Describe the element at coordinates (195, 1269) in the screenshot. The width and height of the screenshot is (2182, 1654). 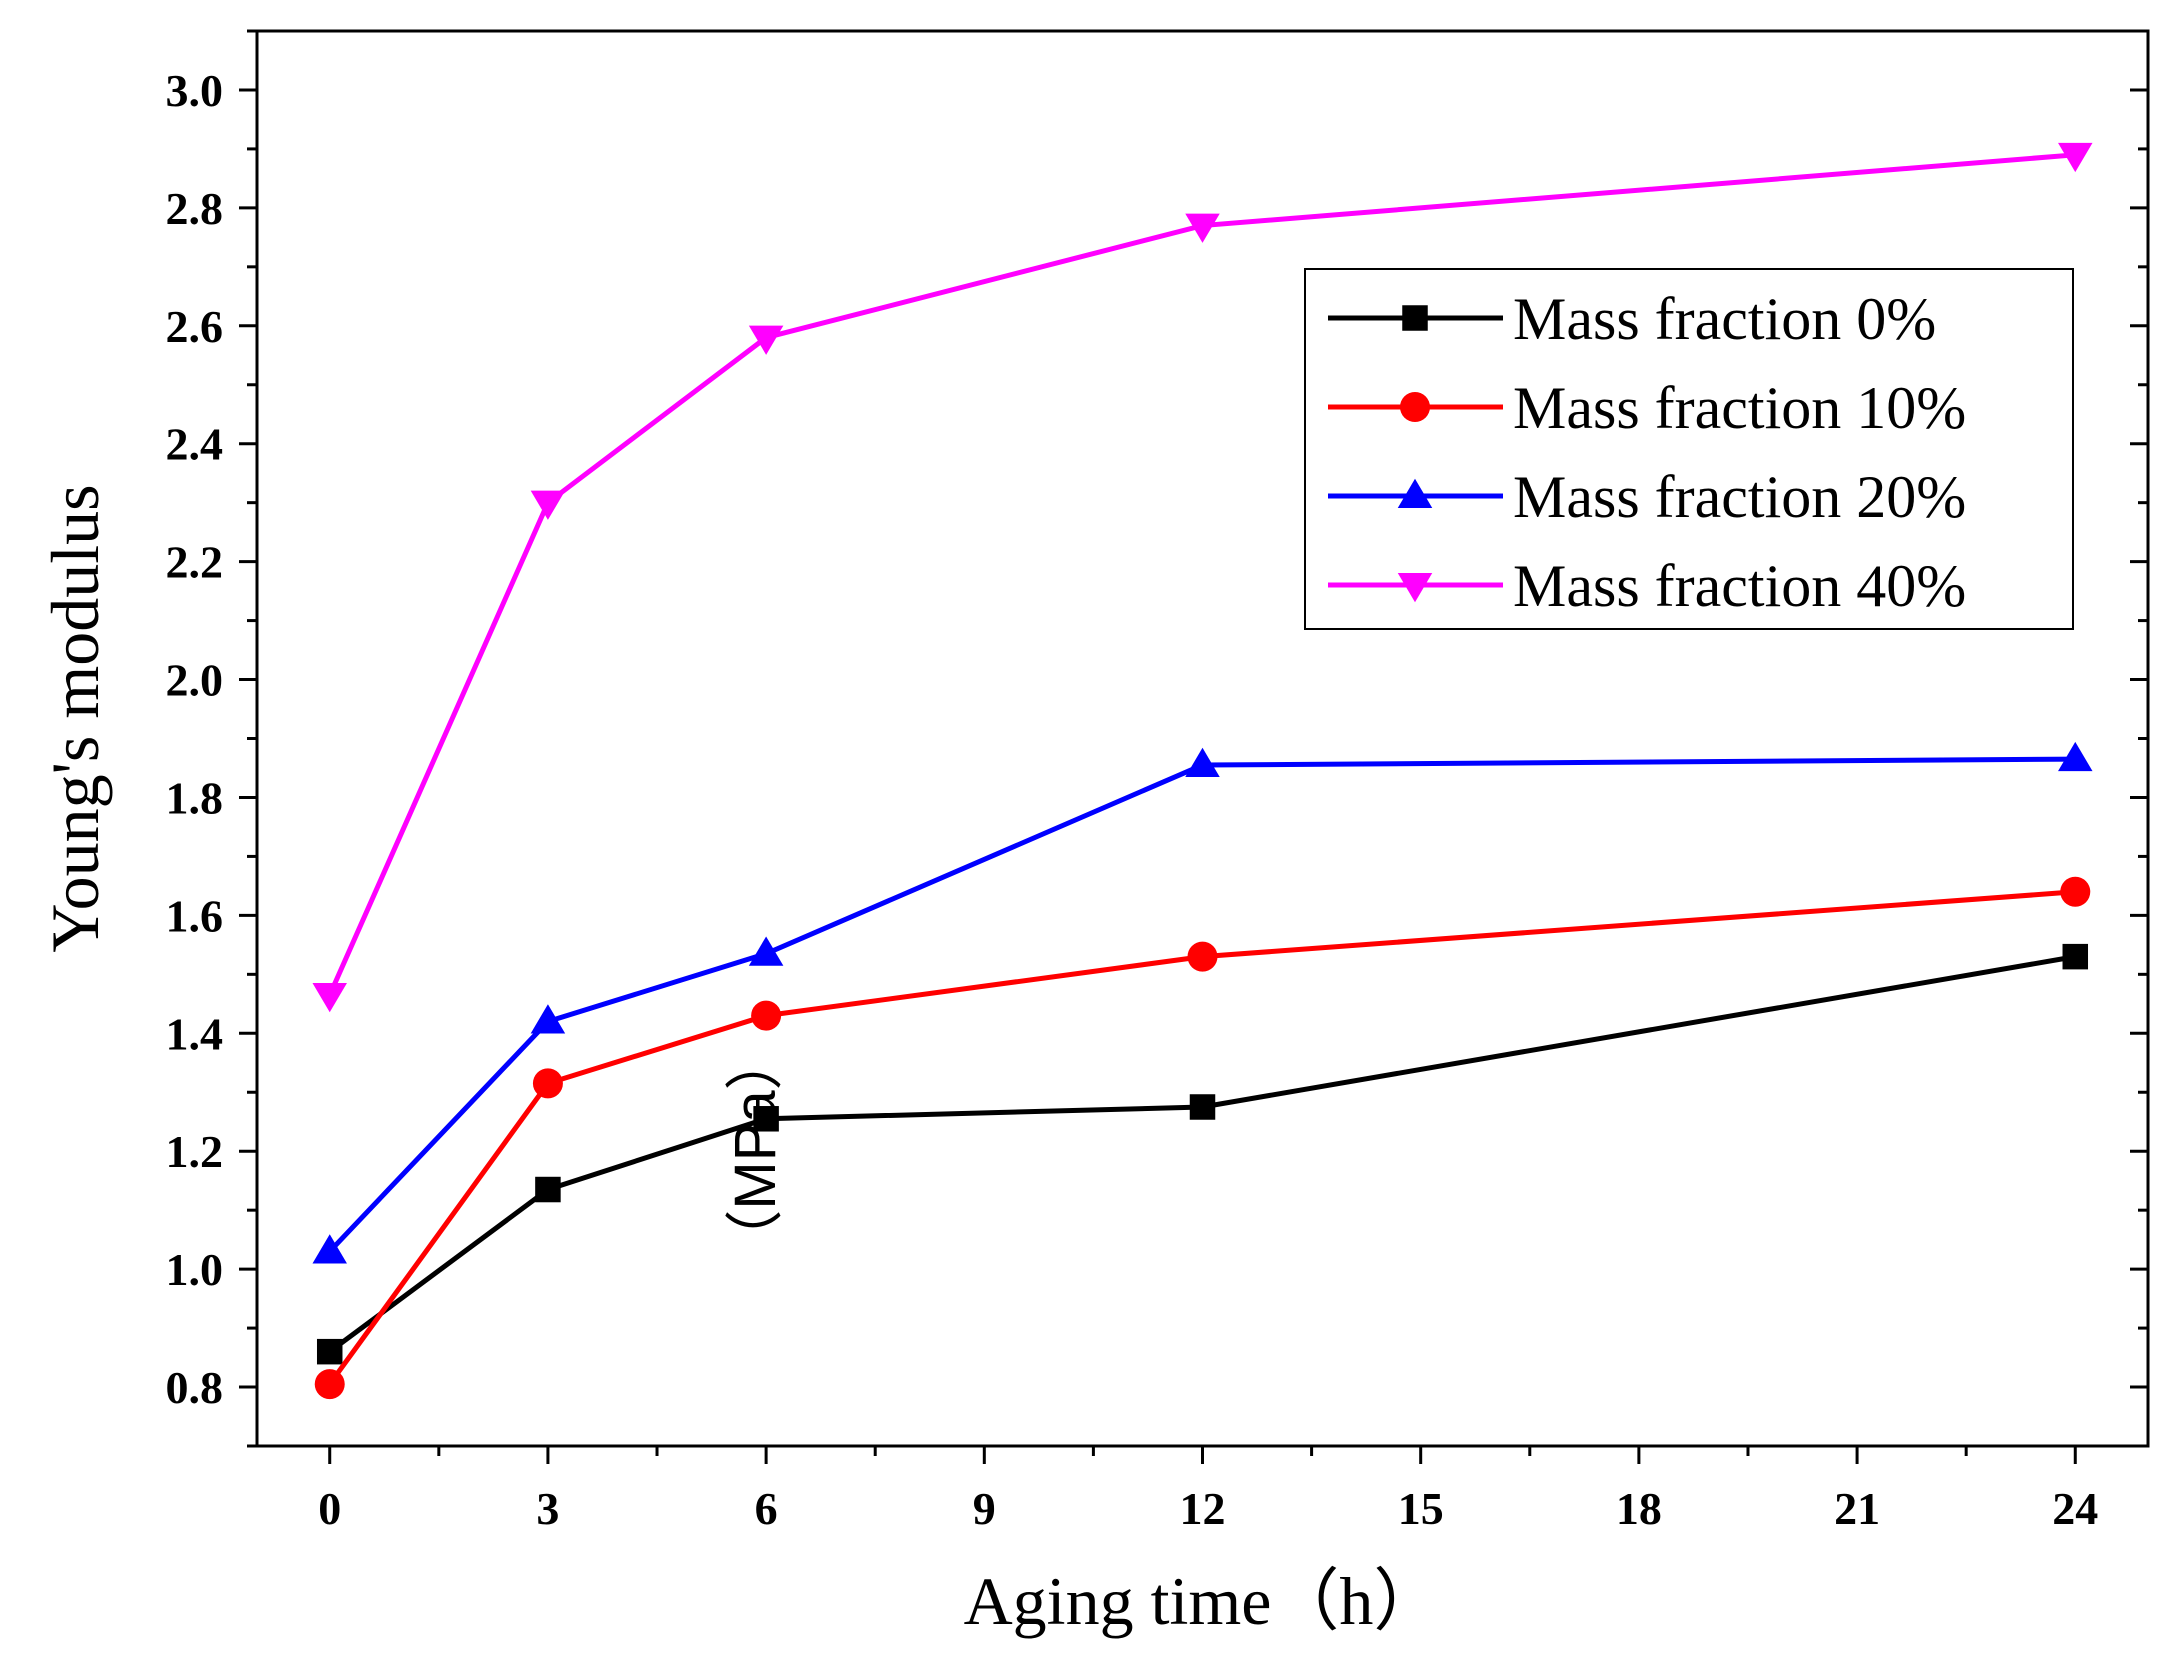
I see `y-tick-label: 1.0` at that location.